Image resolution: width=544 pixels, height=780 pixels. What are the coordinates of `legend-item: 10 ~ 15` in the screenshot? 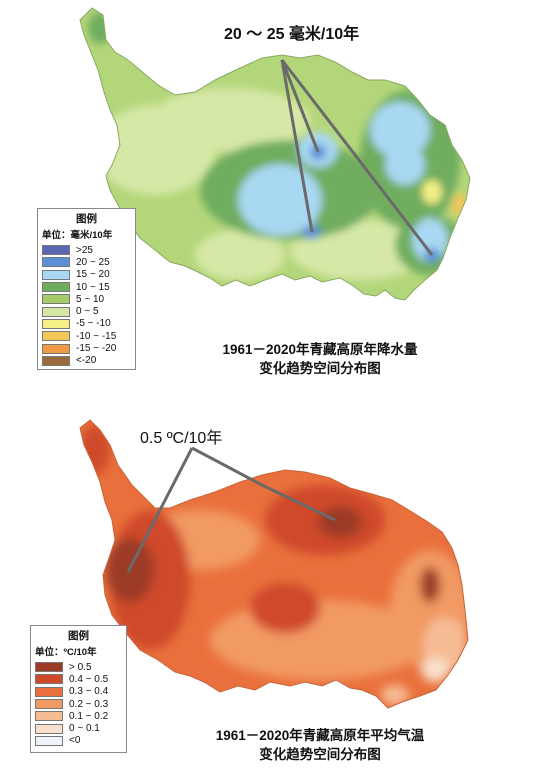 It's located at (88, 287).